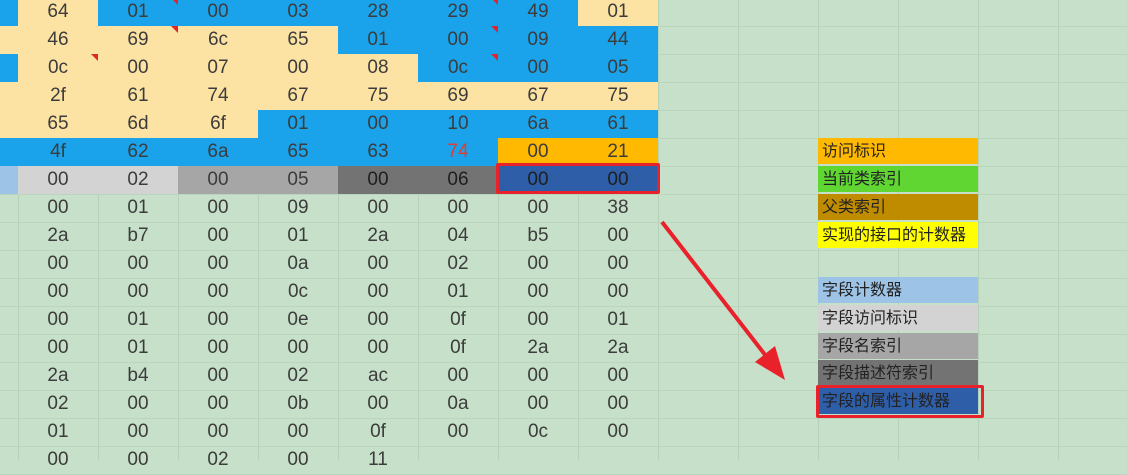 This screenshot has width=1127, height=475. What do you see at coordinates (298, 319) in the screenshot?
I see `hex-cell: 0e` at bounding box center [298, 319].